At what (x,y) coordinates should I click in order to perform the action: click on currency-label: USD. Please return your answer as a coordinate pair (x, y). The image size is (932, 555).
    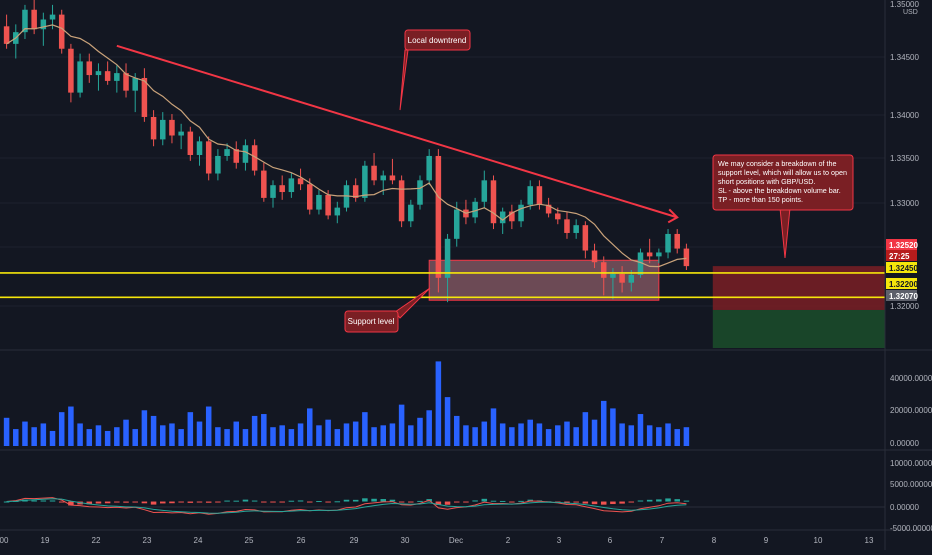
    Looking at the image, I should click on (910, 12).